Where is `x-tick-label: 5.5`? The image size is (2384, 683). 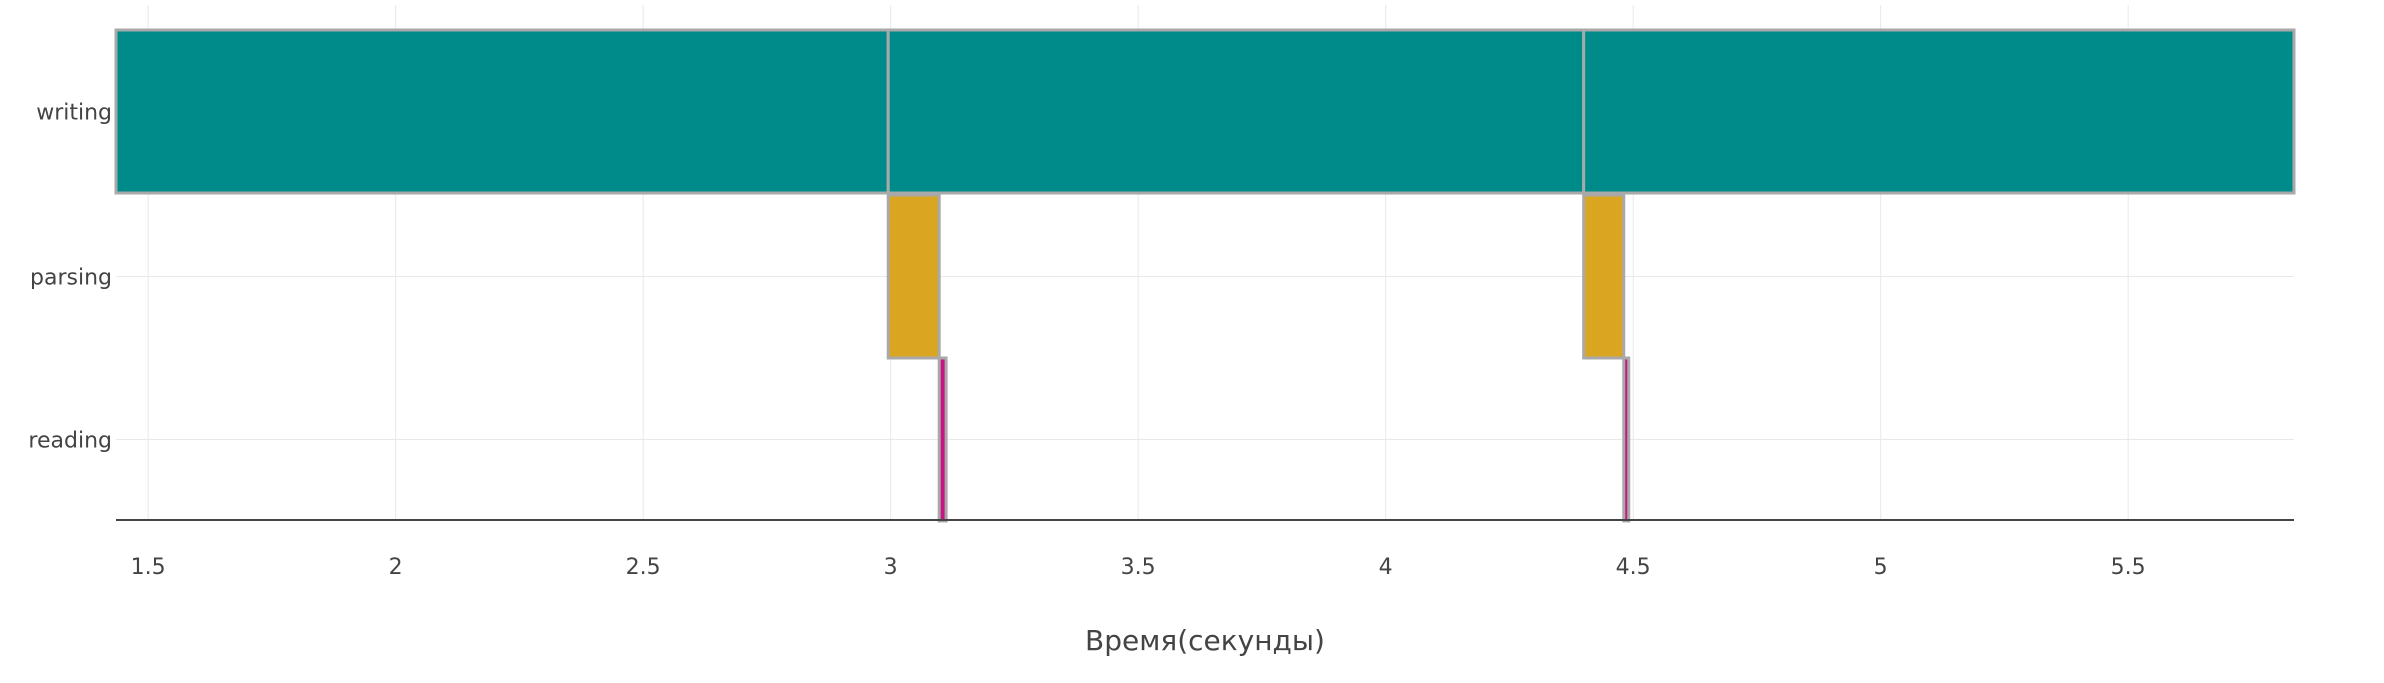
x-tick-label: 5.5 is located at coordinates (2128, 567).